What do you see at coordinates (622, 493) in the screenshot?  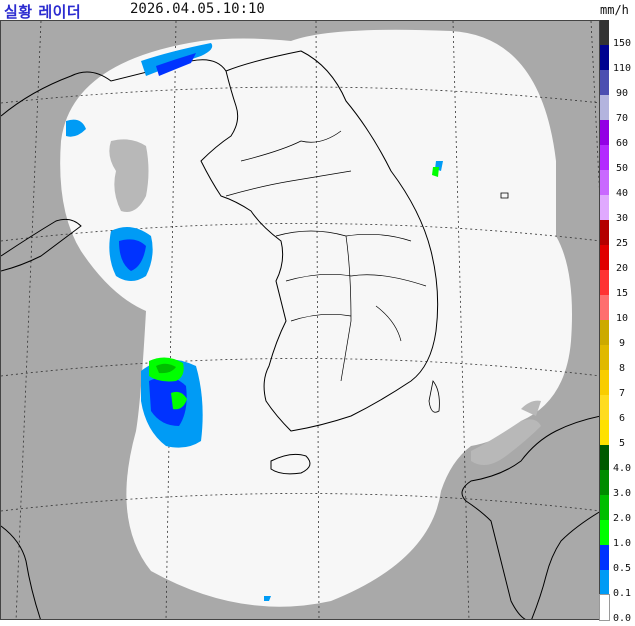 I see `legend-label: 3.0` at bounding box center [622, 493].